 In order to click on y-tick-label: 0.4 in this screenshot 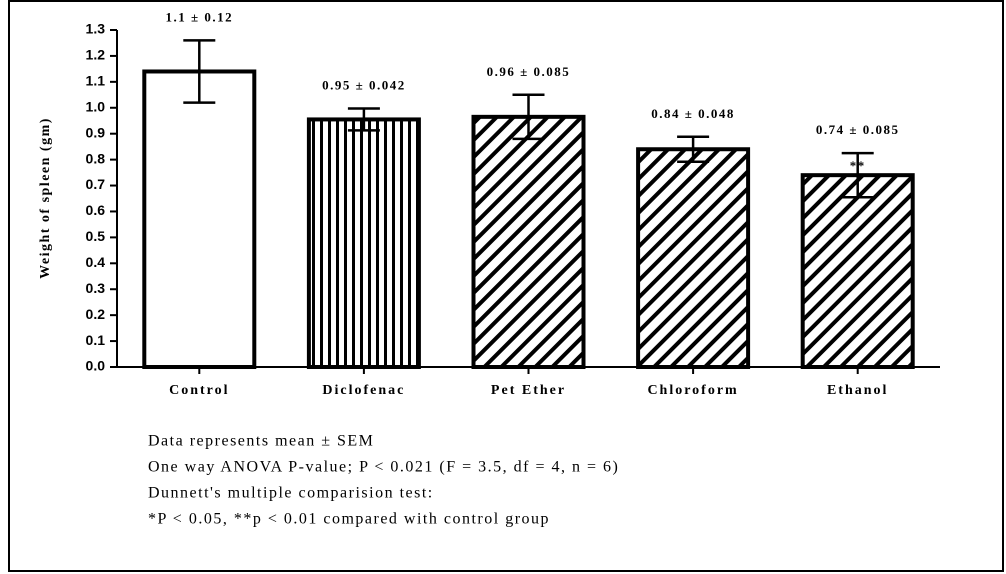, I will do `click(96, 262)`.